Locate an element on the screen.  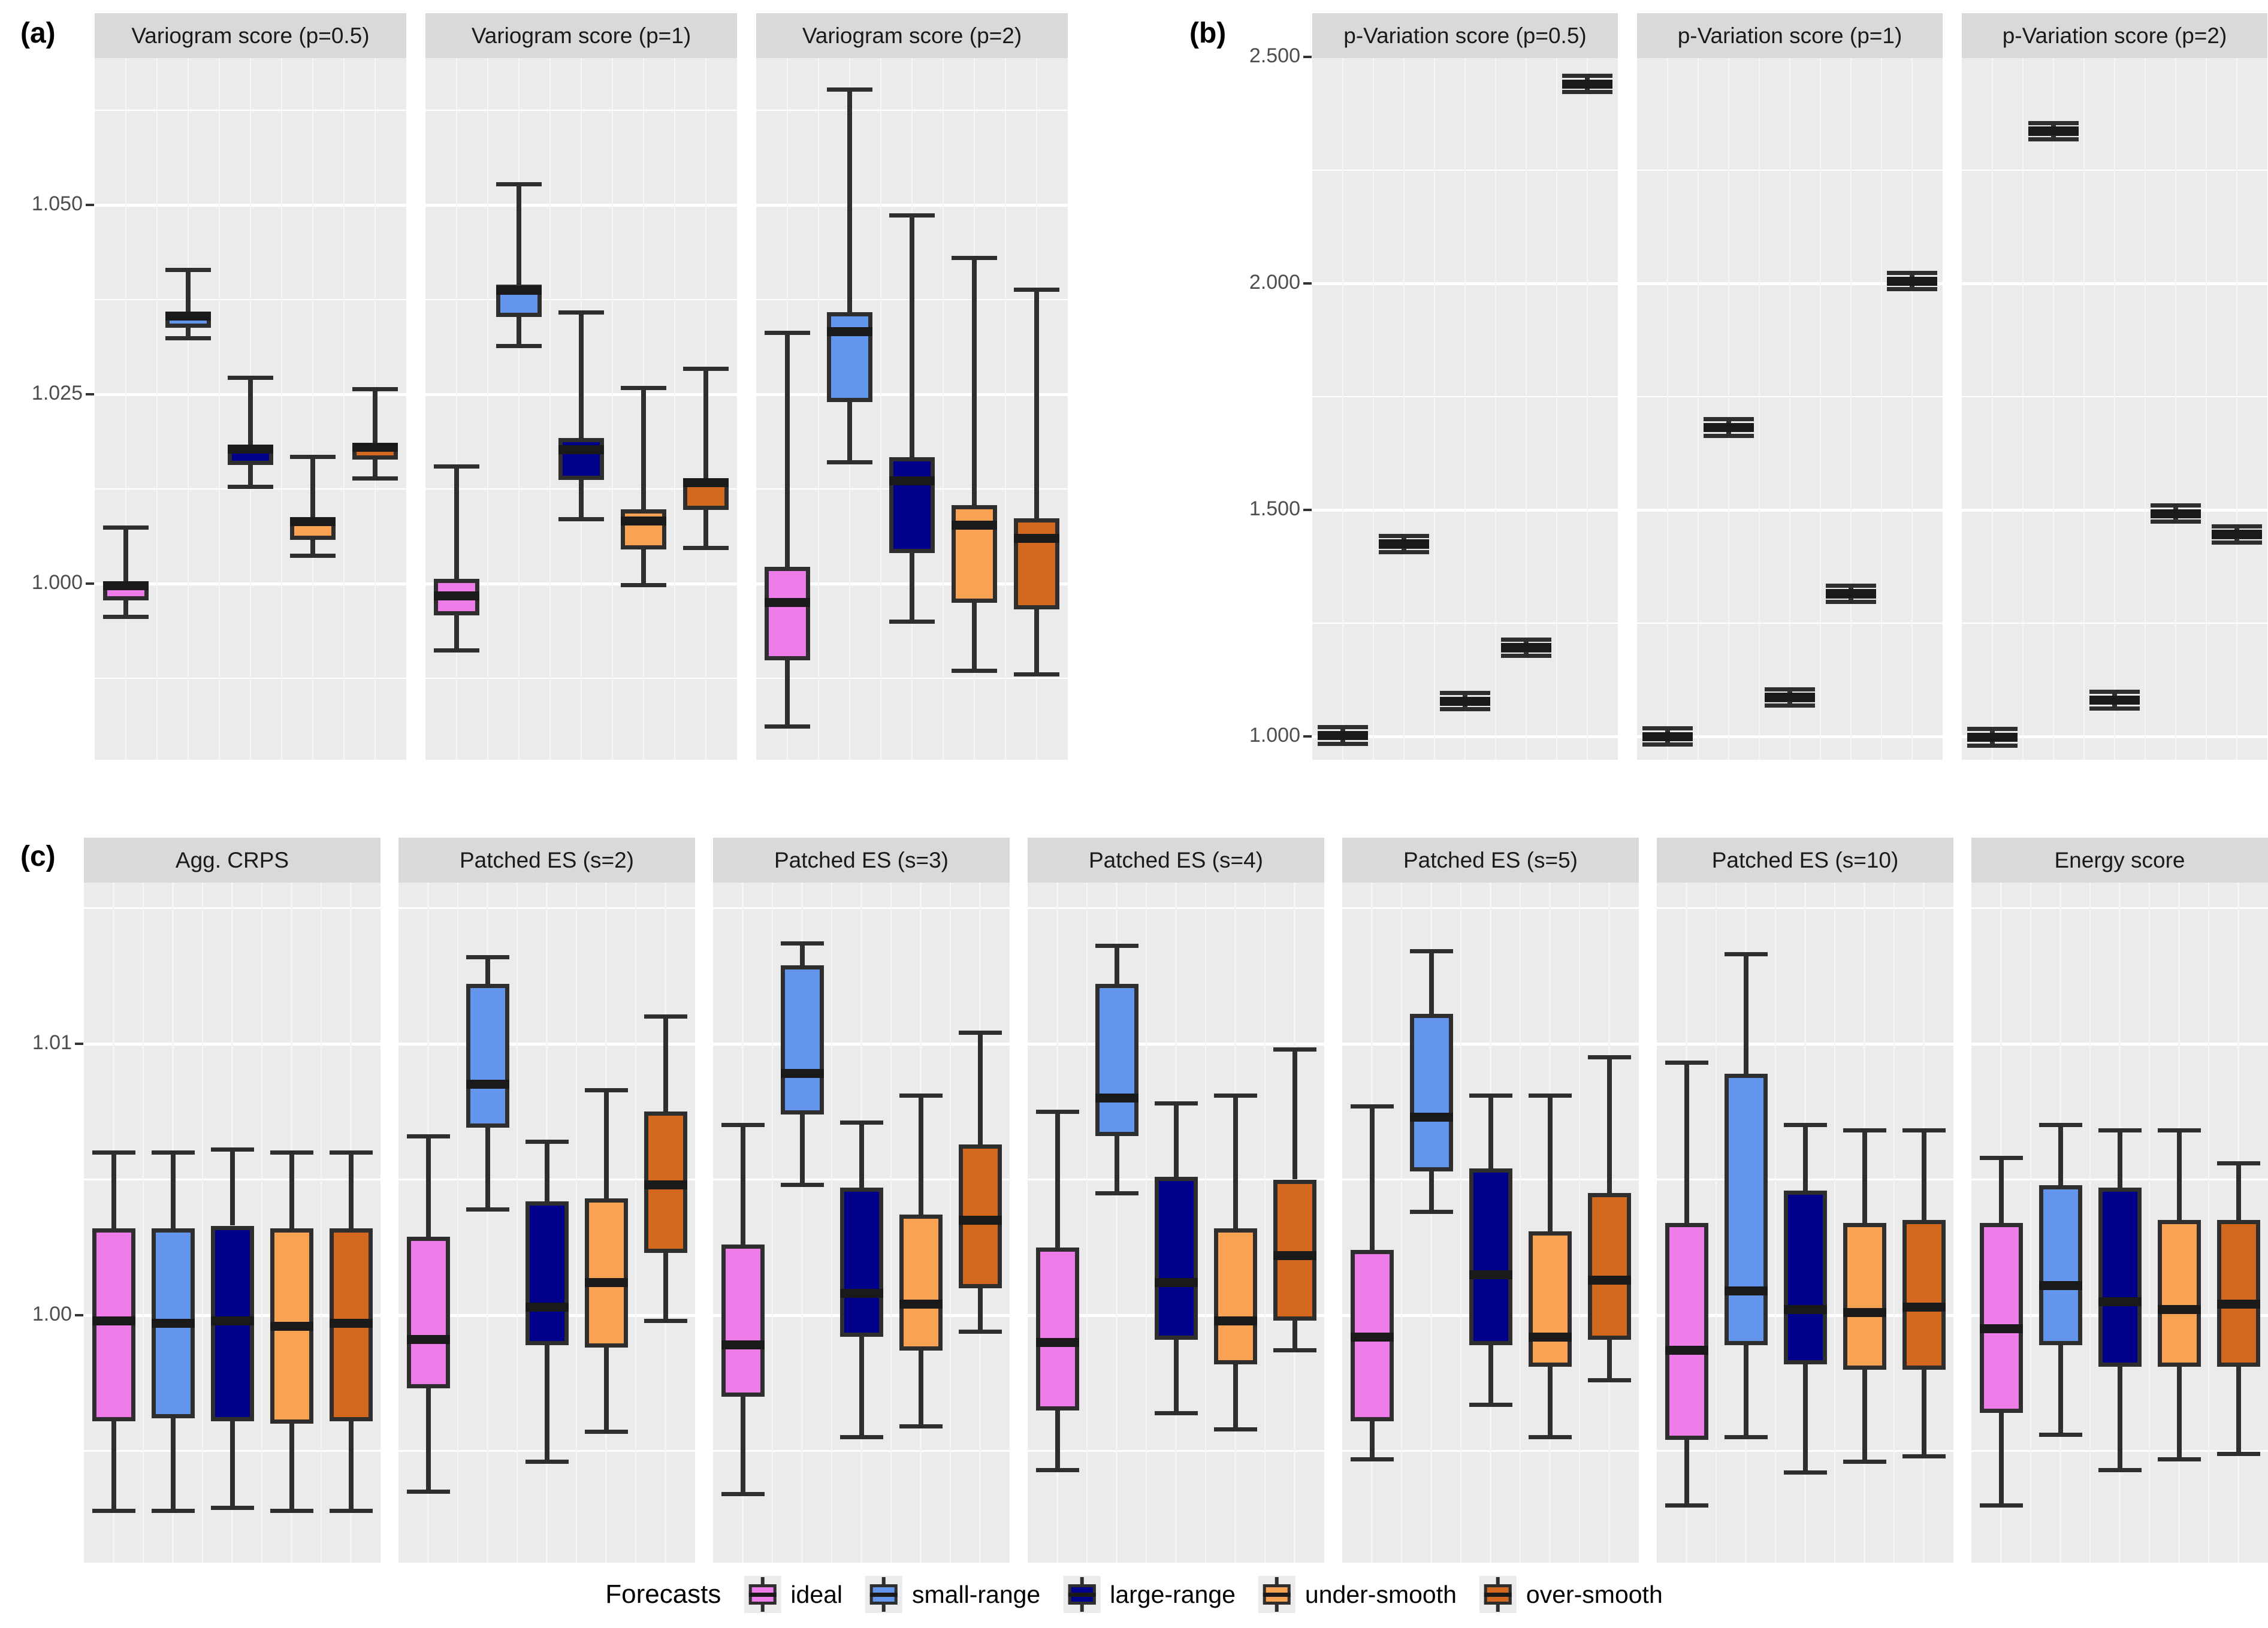
facet-title: Agg. CRPS is located at coordinates (232, 859).